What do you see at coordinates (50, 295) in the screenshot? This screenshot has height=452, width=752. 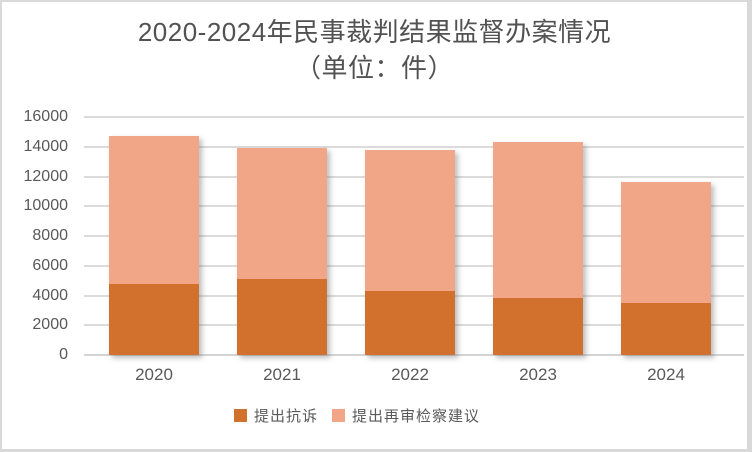 I see `y-tick-label: 4000` at bounding box center [50, 295].